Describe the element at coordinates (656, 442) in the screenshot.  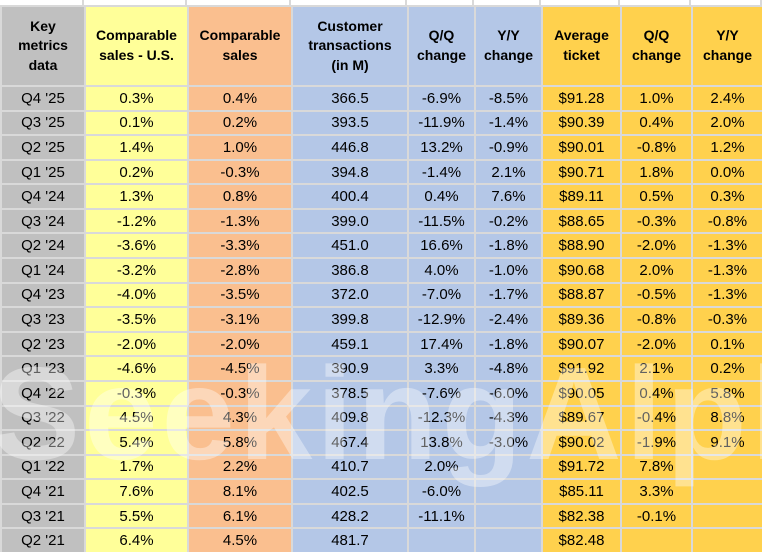
I see `metric-cell: -1.9%` at that location.